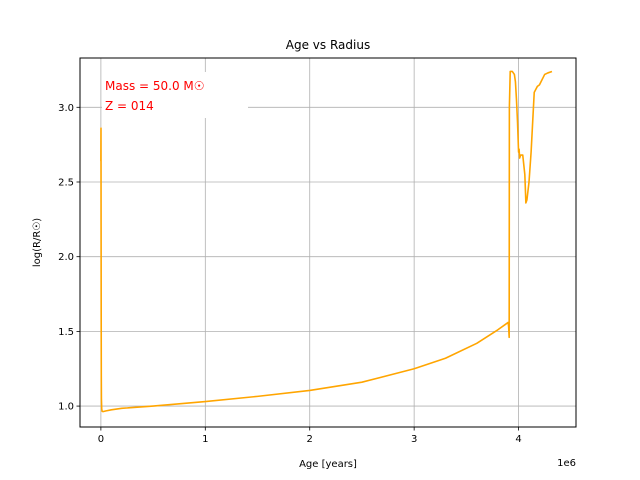 The height and width of the screenshot is (480, 640). I want to click on x-axis-offset-label: 1e6, so click(566, 463).